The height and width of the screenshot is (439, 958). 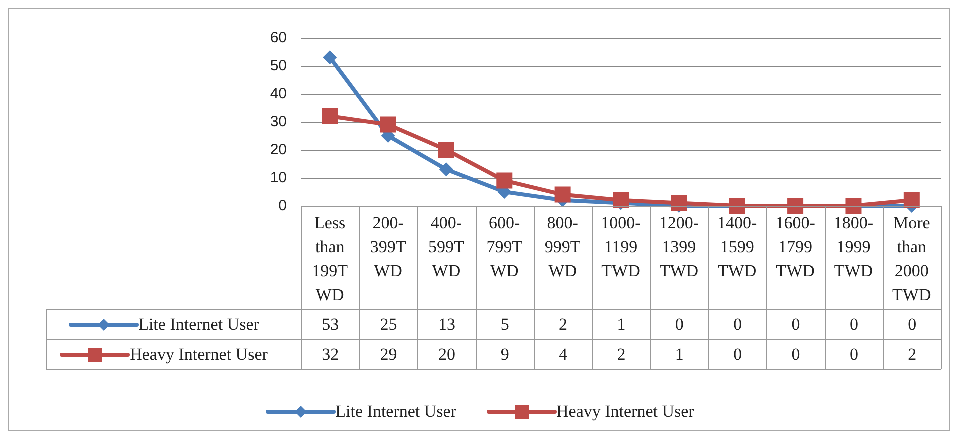 What do you see at coordinates (621, 247) in the screenshot?
I see `x-tick-label: 1000-1199TWD` at bounding box center [621, 247].